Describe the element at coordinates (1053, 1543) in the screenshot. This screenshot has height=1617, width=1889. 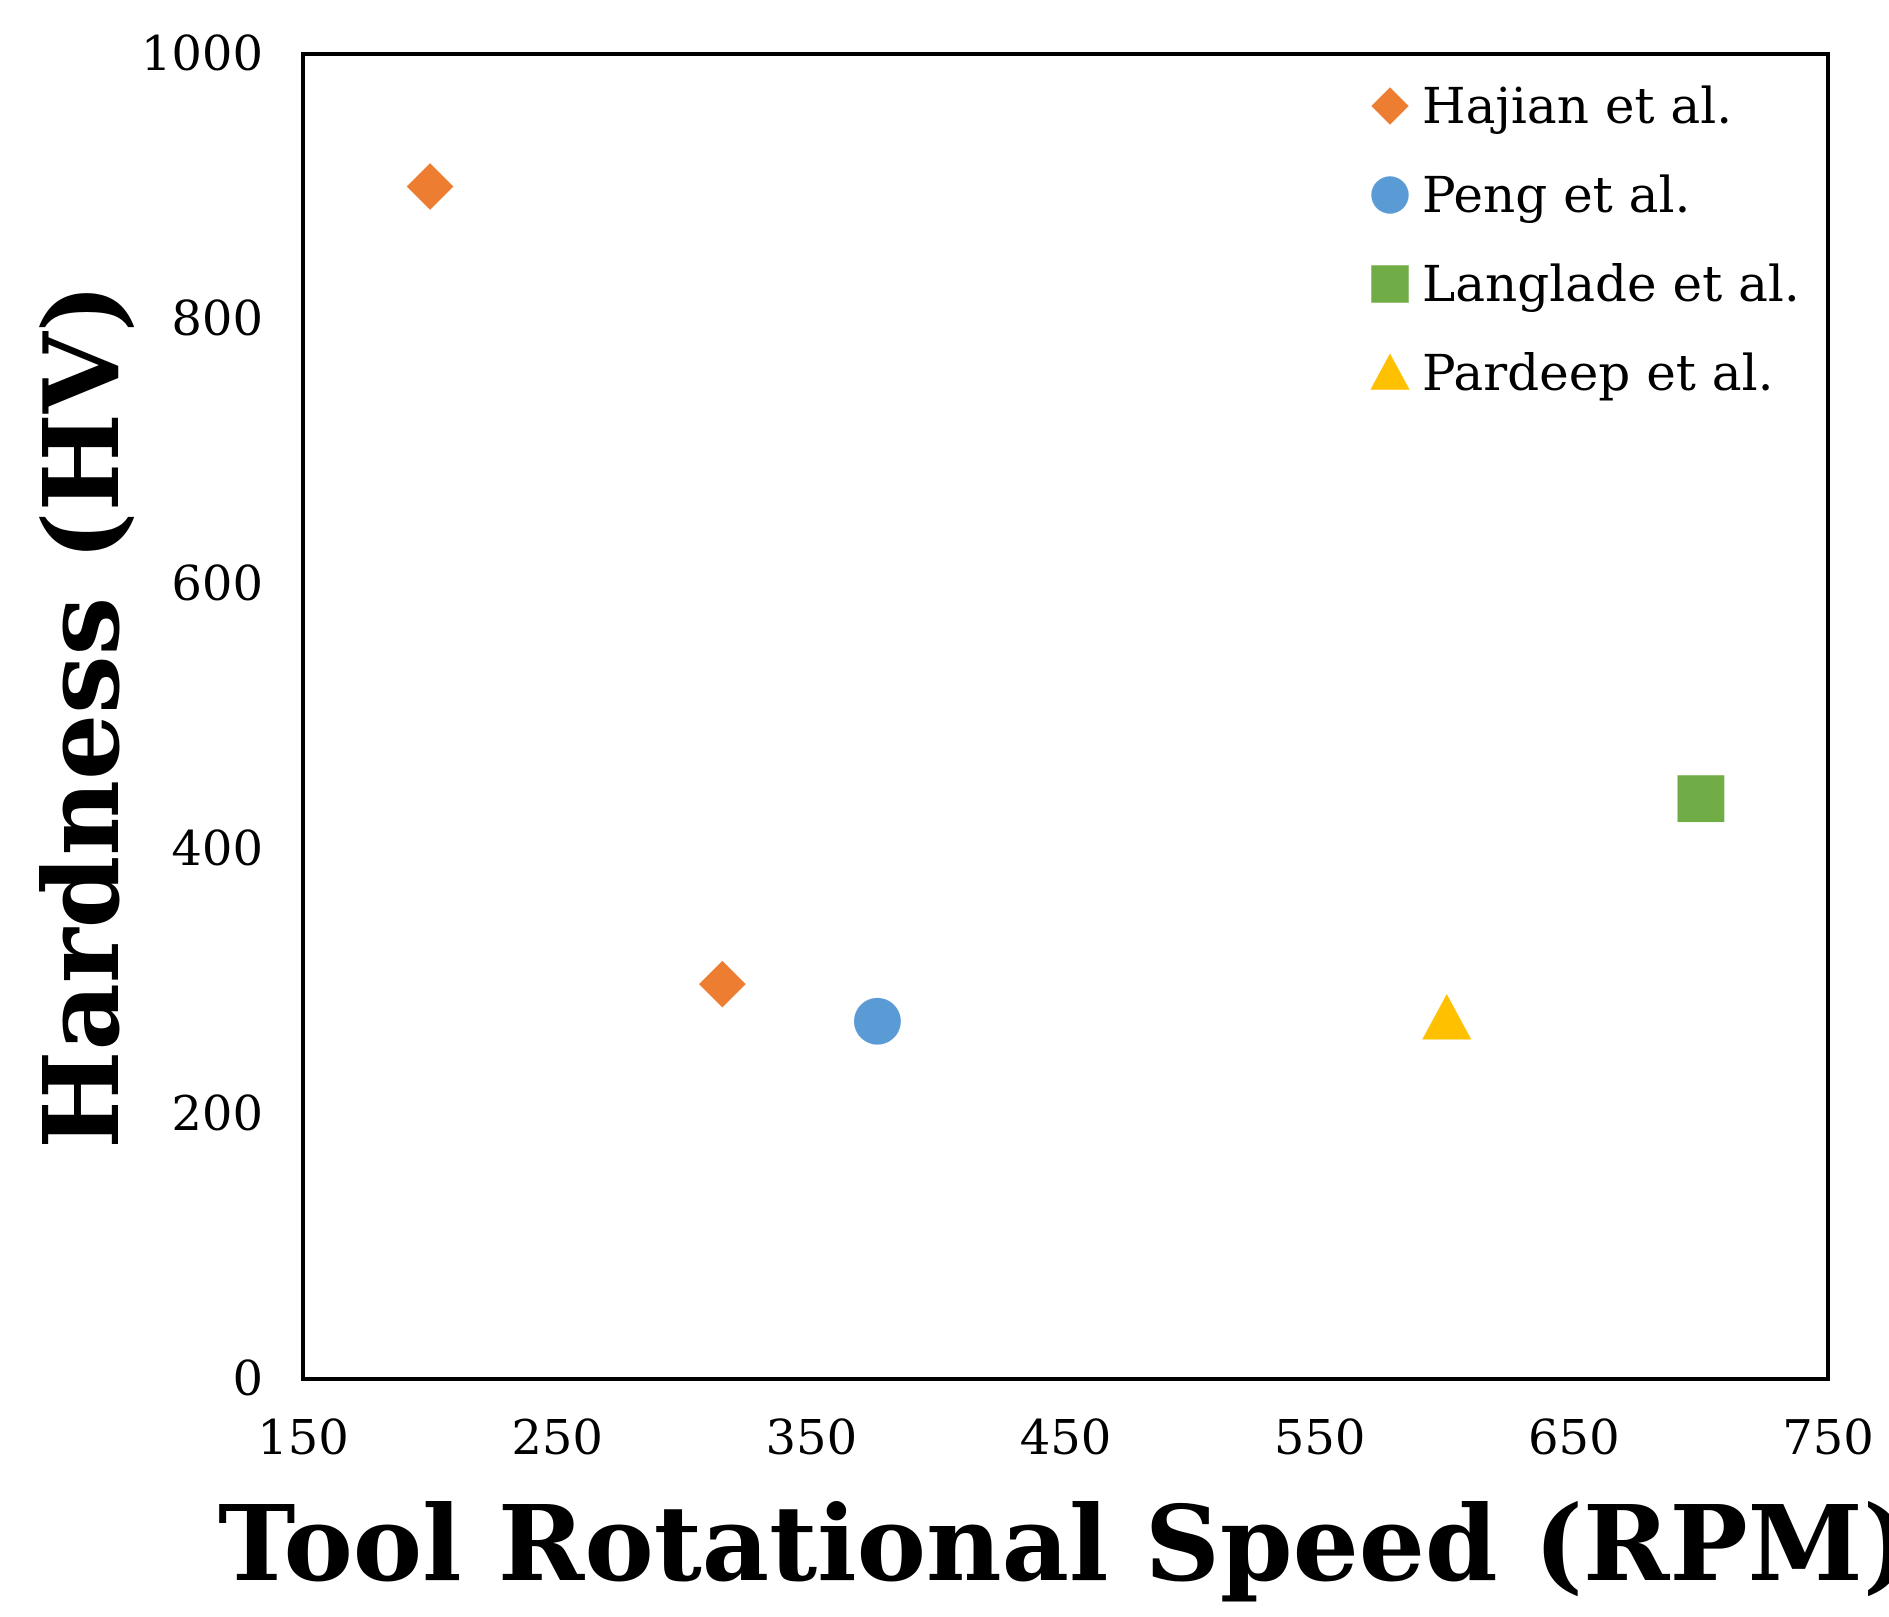
I see `x-axis-title: Tool Rotational Speed (RPM)` at that location.